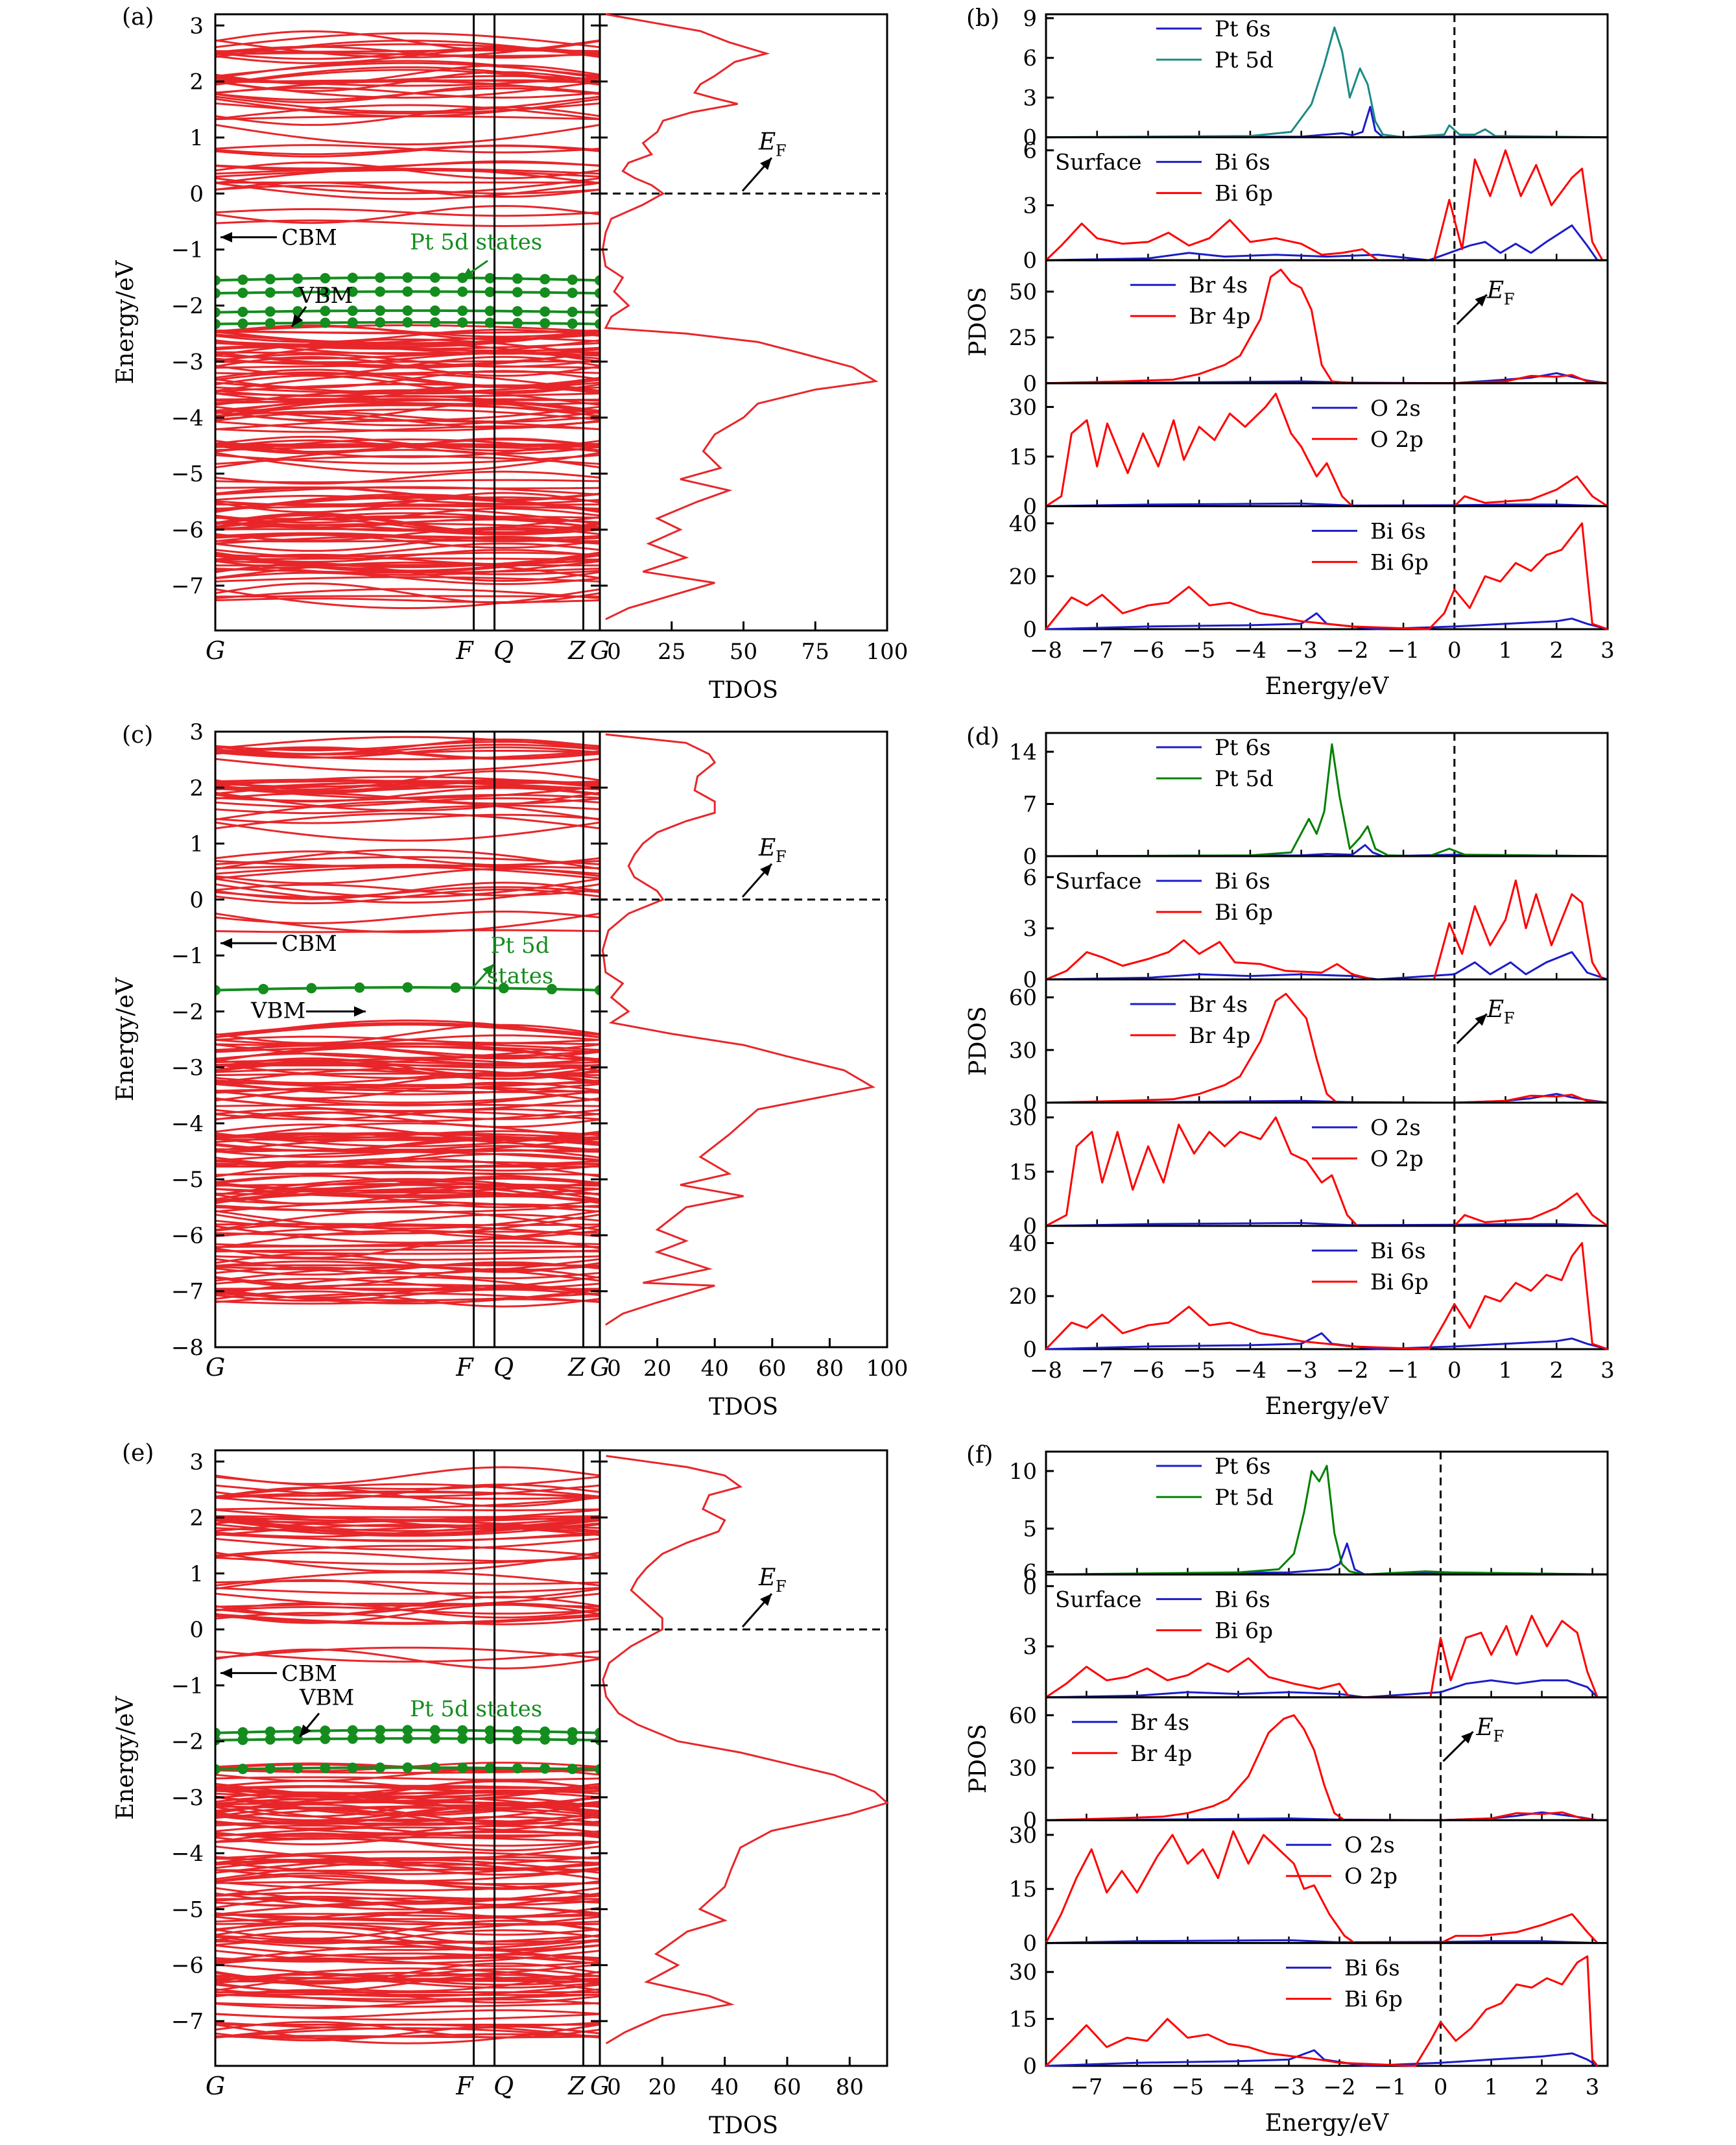 This screenshot has width=1736, height=2145. What do you see at coordinates (1288, 2087) in the screenshot?
I see `x-tick-label: −3` at bounding box center [1288, 2087].